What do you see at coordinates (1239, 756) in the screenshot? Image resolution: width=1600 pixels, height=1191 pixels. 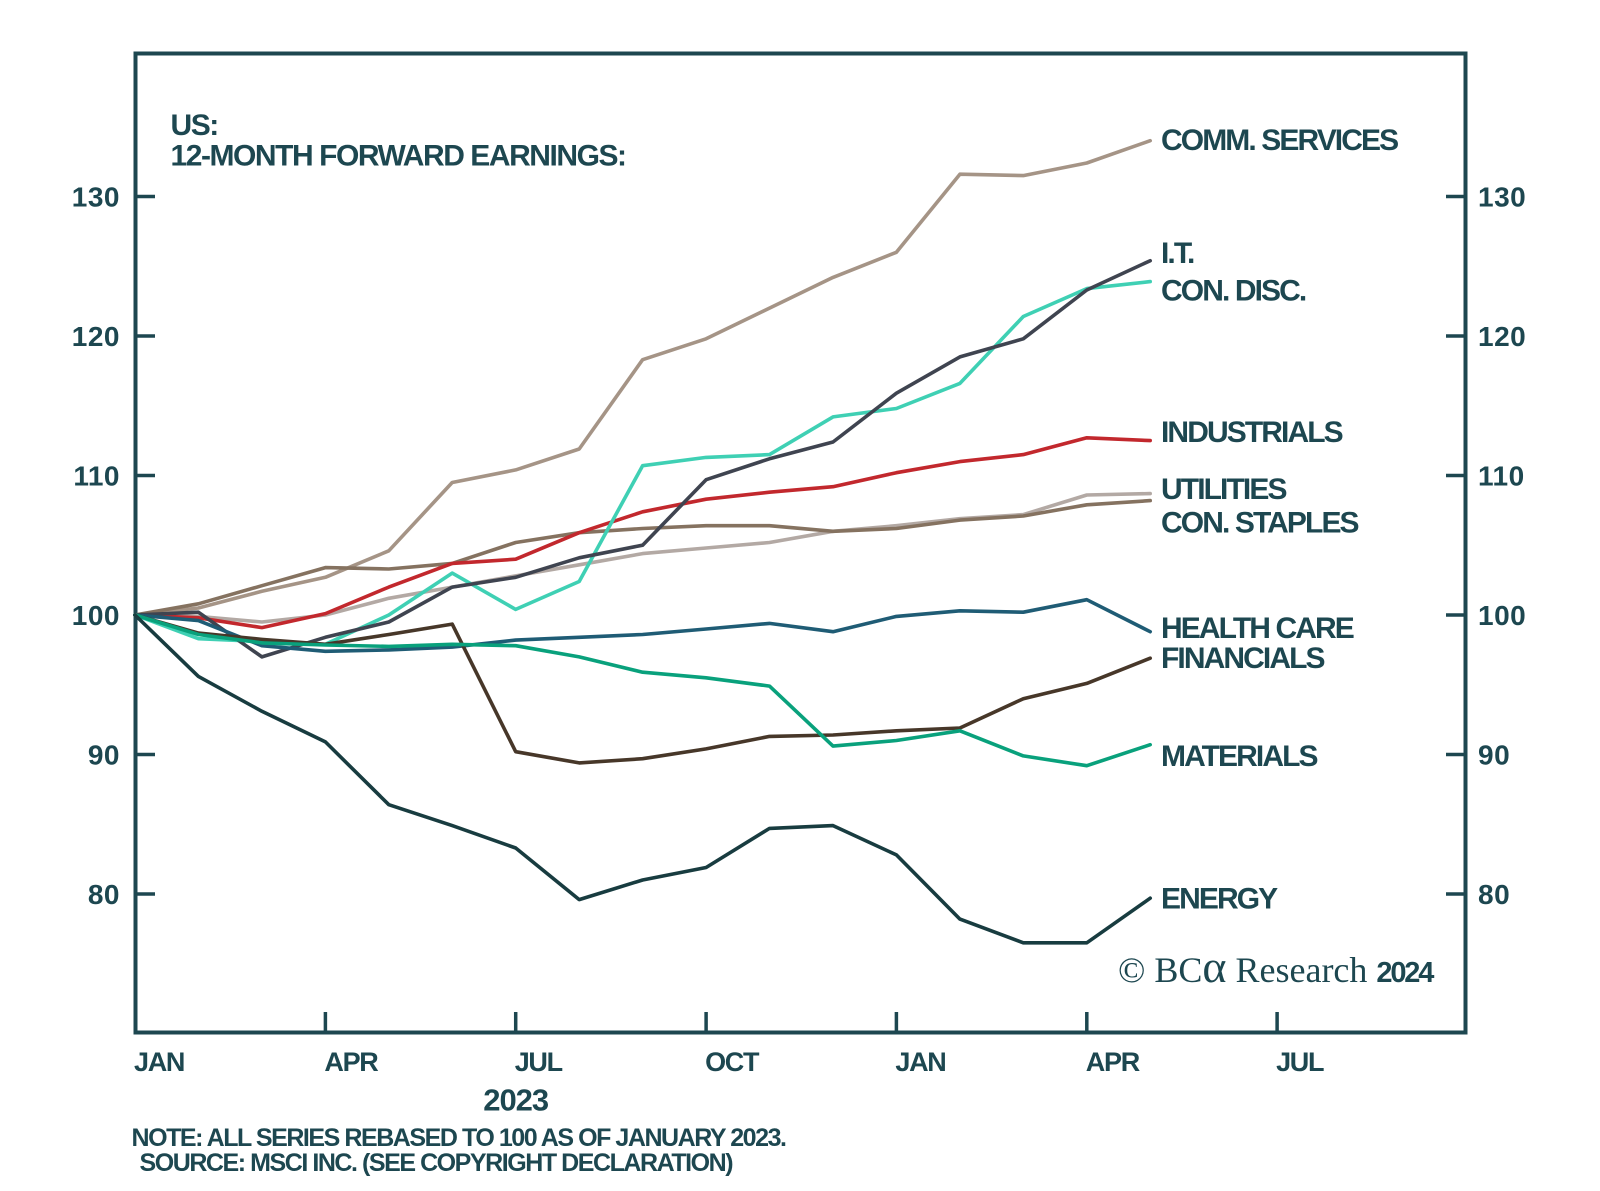 I see `svg-text: MATERIALS` at bounding box center [1239, 756].